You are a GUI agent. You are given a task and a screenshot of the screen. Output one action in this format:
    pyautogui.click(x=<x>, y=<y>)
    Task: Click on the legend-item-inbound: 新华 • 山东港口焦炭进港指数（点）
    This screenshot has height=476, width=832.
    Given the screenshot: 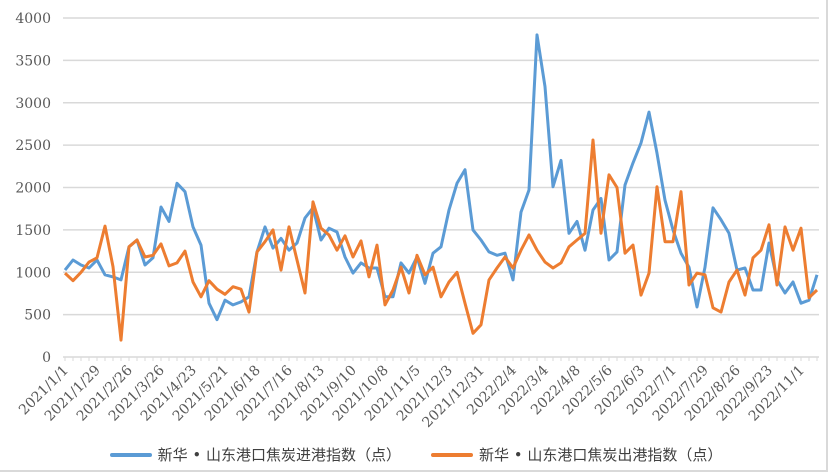 What is the action you would take?
    pyautogui.click(x=255, y=454)
    